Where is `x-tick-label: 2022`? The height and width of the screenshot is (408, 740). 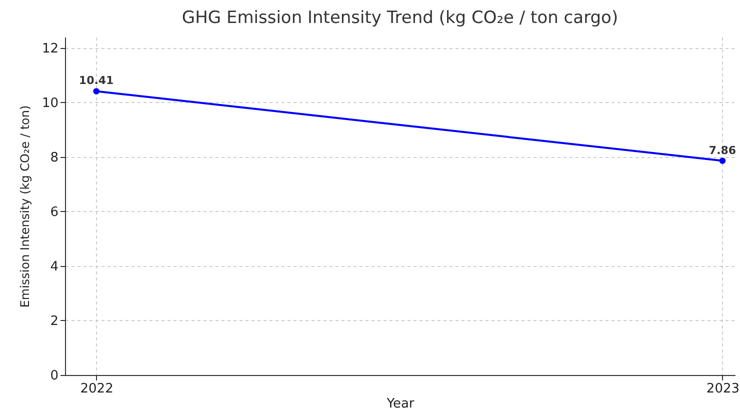
x-tick-label: 2022 is located at coordinates (97, 389).